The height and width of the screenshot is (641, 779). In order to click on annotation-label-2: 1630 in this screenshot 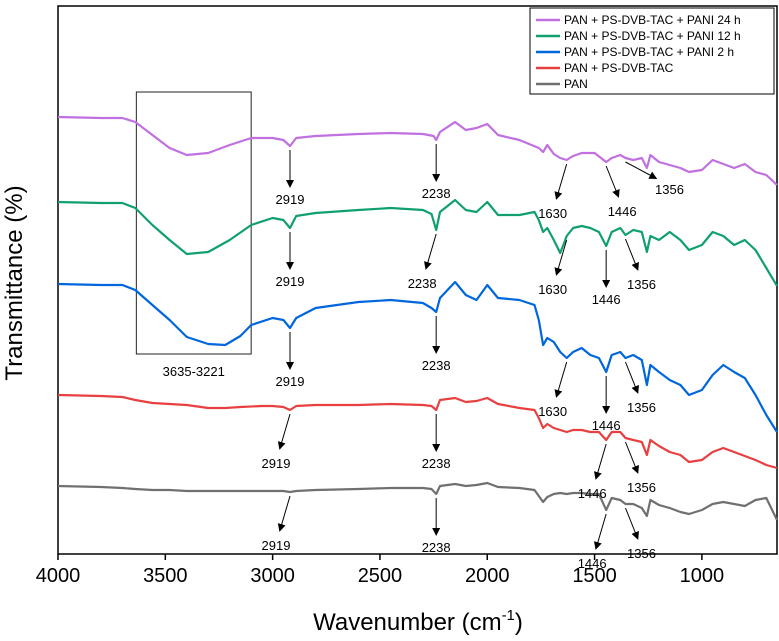, I will do `click(552, 213)`.